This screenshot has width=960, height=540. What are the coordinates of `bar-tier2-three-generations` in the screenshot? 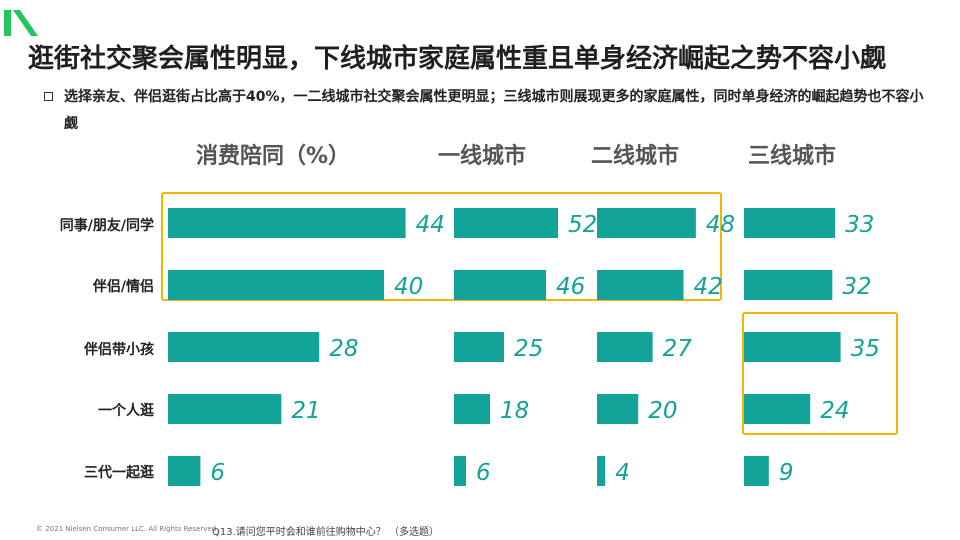 It's located at (601, 471).